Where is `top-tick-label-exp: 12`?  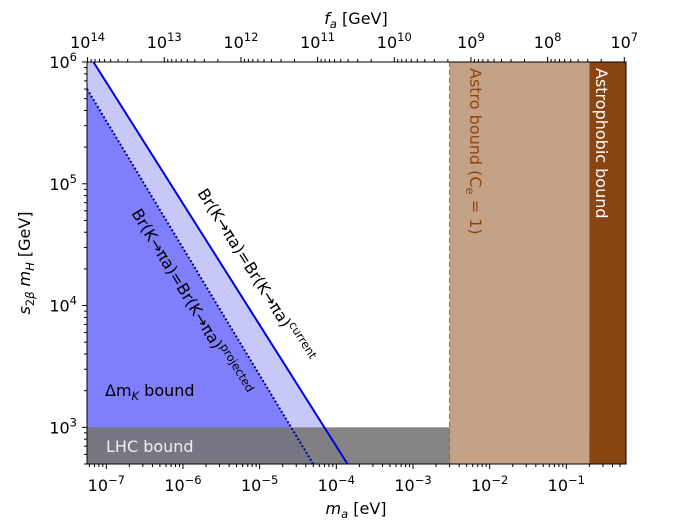 top-tick-label-exp: 12 is located at coordinates (251, 37).